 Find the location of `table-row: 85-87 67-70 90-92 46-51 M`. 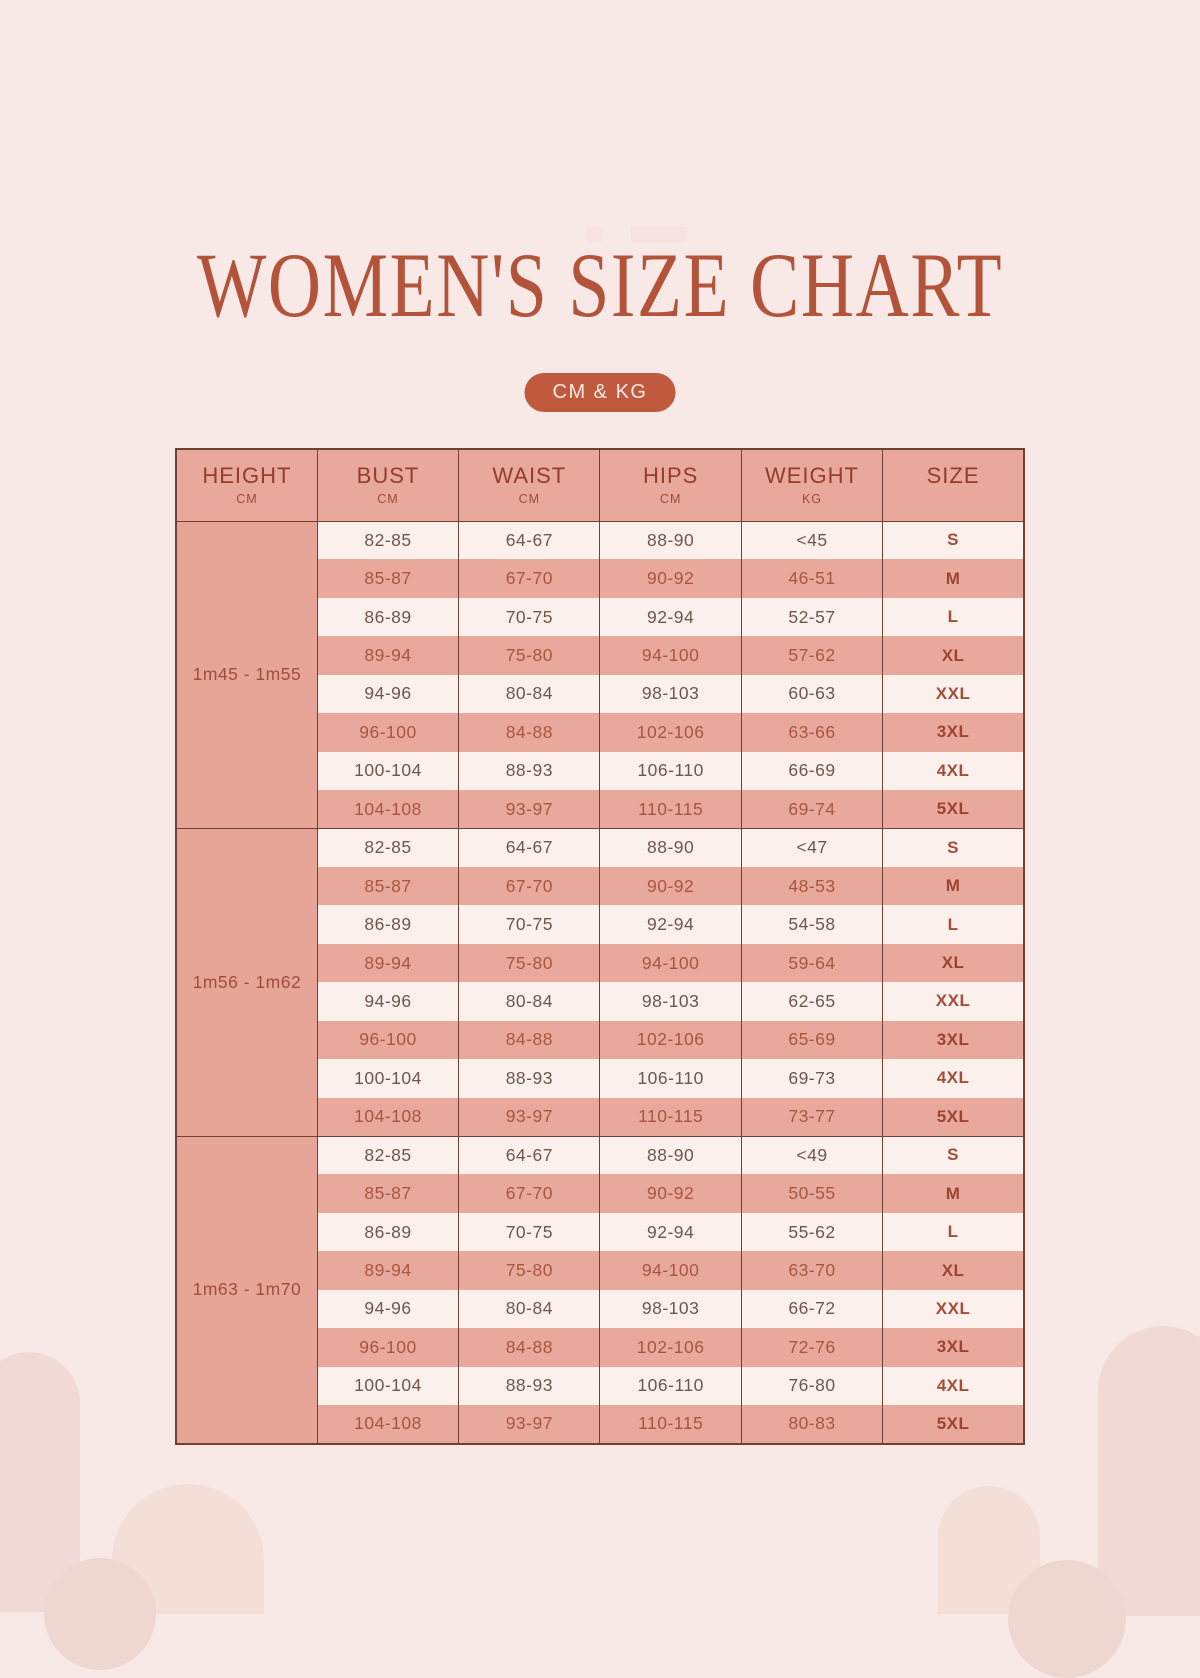

table-row: 85-87 67-70 90-92 46-51 M is located at coordinates (600, 578).